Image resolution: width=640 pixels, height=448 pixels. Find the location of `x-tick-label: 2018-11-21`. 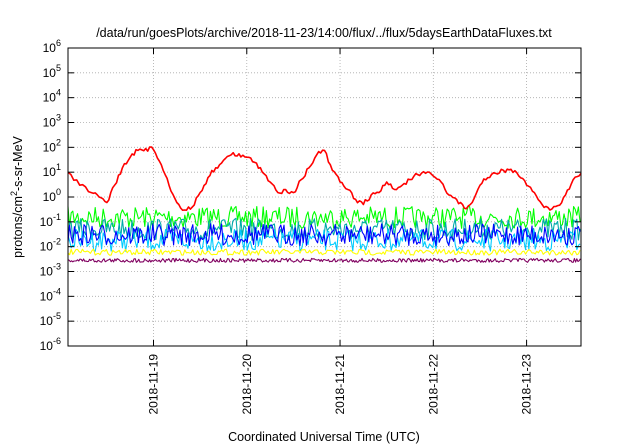

x-tick-label: 2018-11-21 is located at coordinates (340, 384).